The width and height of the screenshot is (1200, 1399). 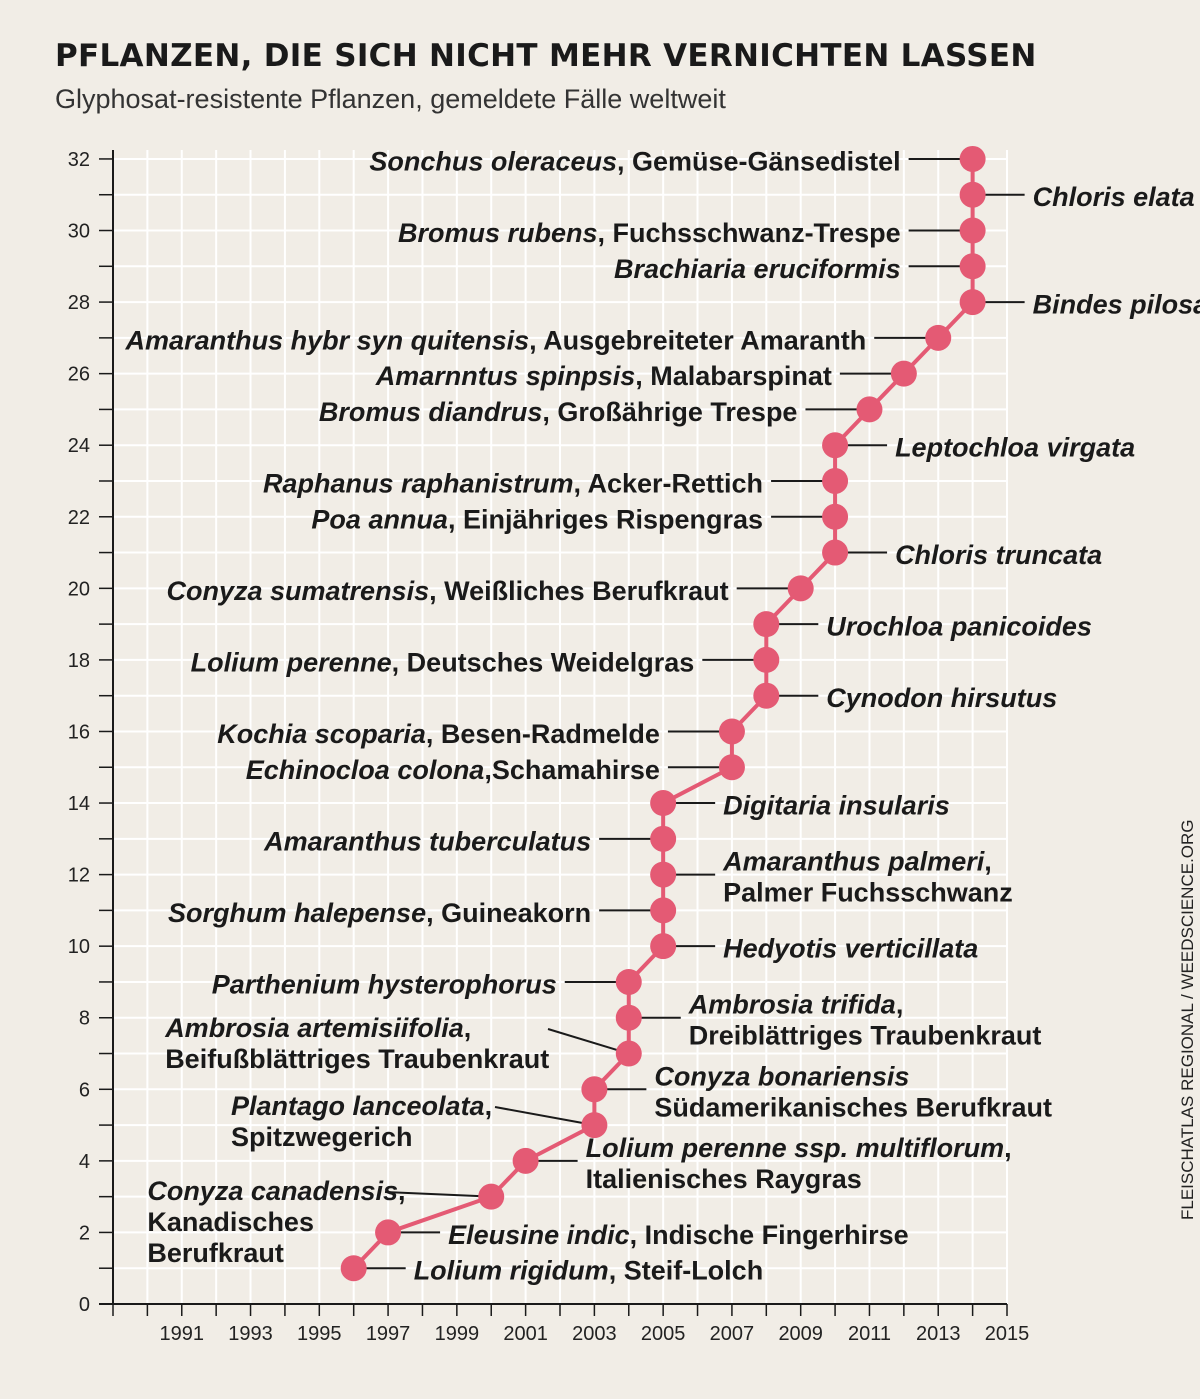 What do you see at coordinates (749, 233) in the screenshot?
I see `common-name: , Fuchsschwanz-Trespe` at bounding box center [749, 233].